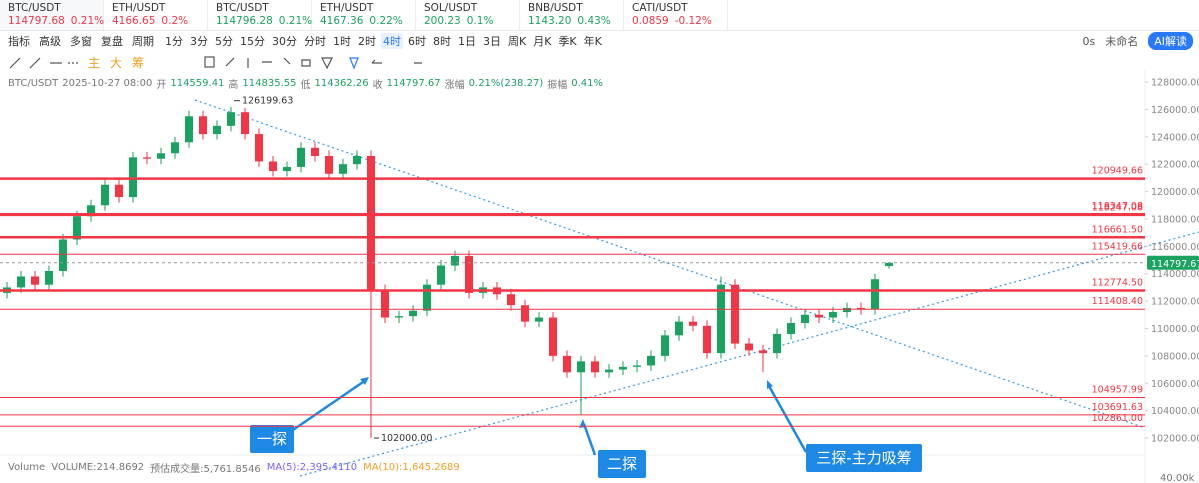  I want to click on callout-3: 三探-主力吸筹, so click(844, 426).